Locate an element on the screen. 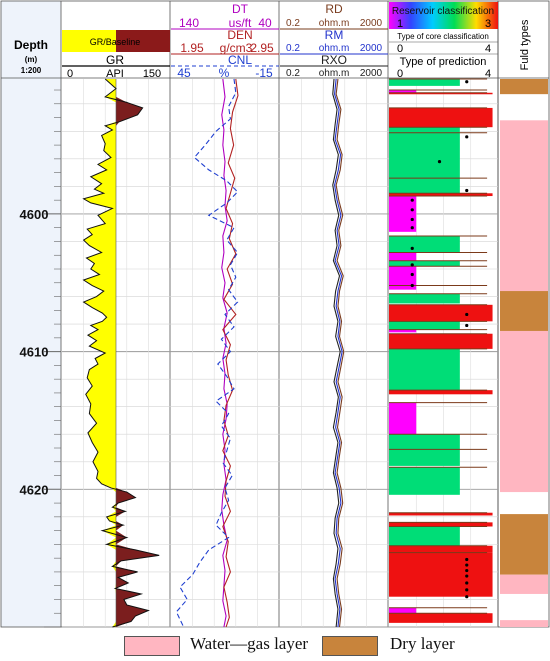  den-curve is located at coordinates (230, 353).